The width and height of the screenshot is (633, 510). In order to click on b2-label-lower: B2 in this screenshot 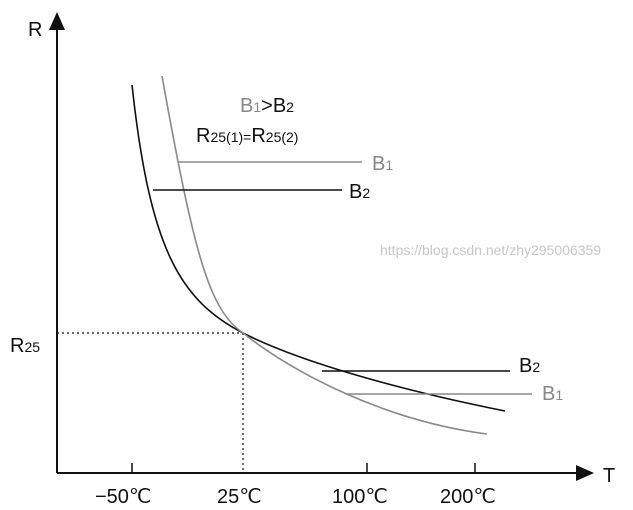, I will do `click(529, 366)`.